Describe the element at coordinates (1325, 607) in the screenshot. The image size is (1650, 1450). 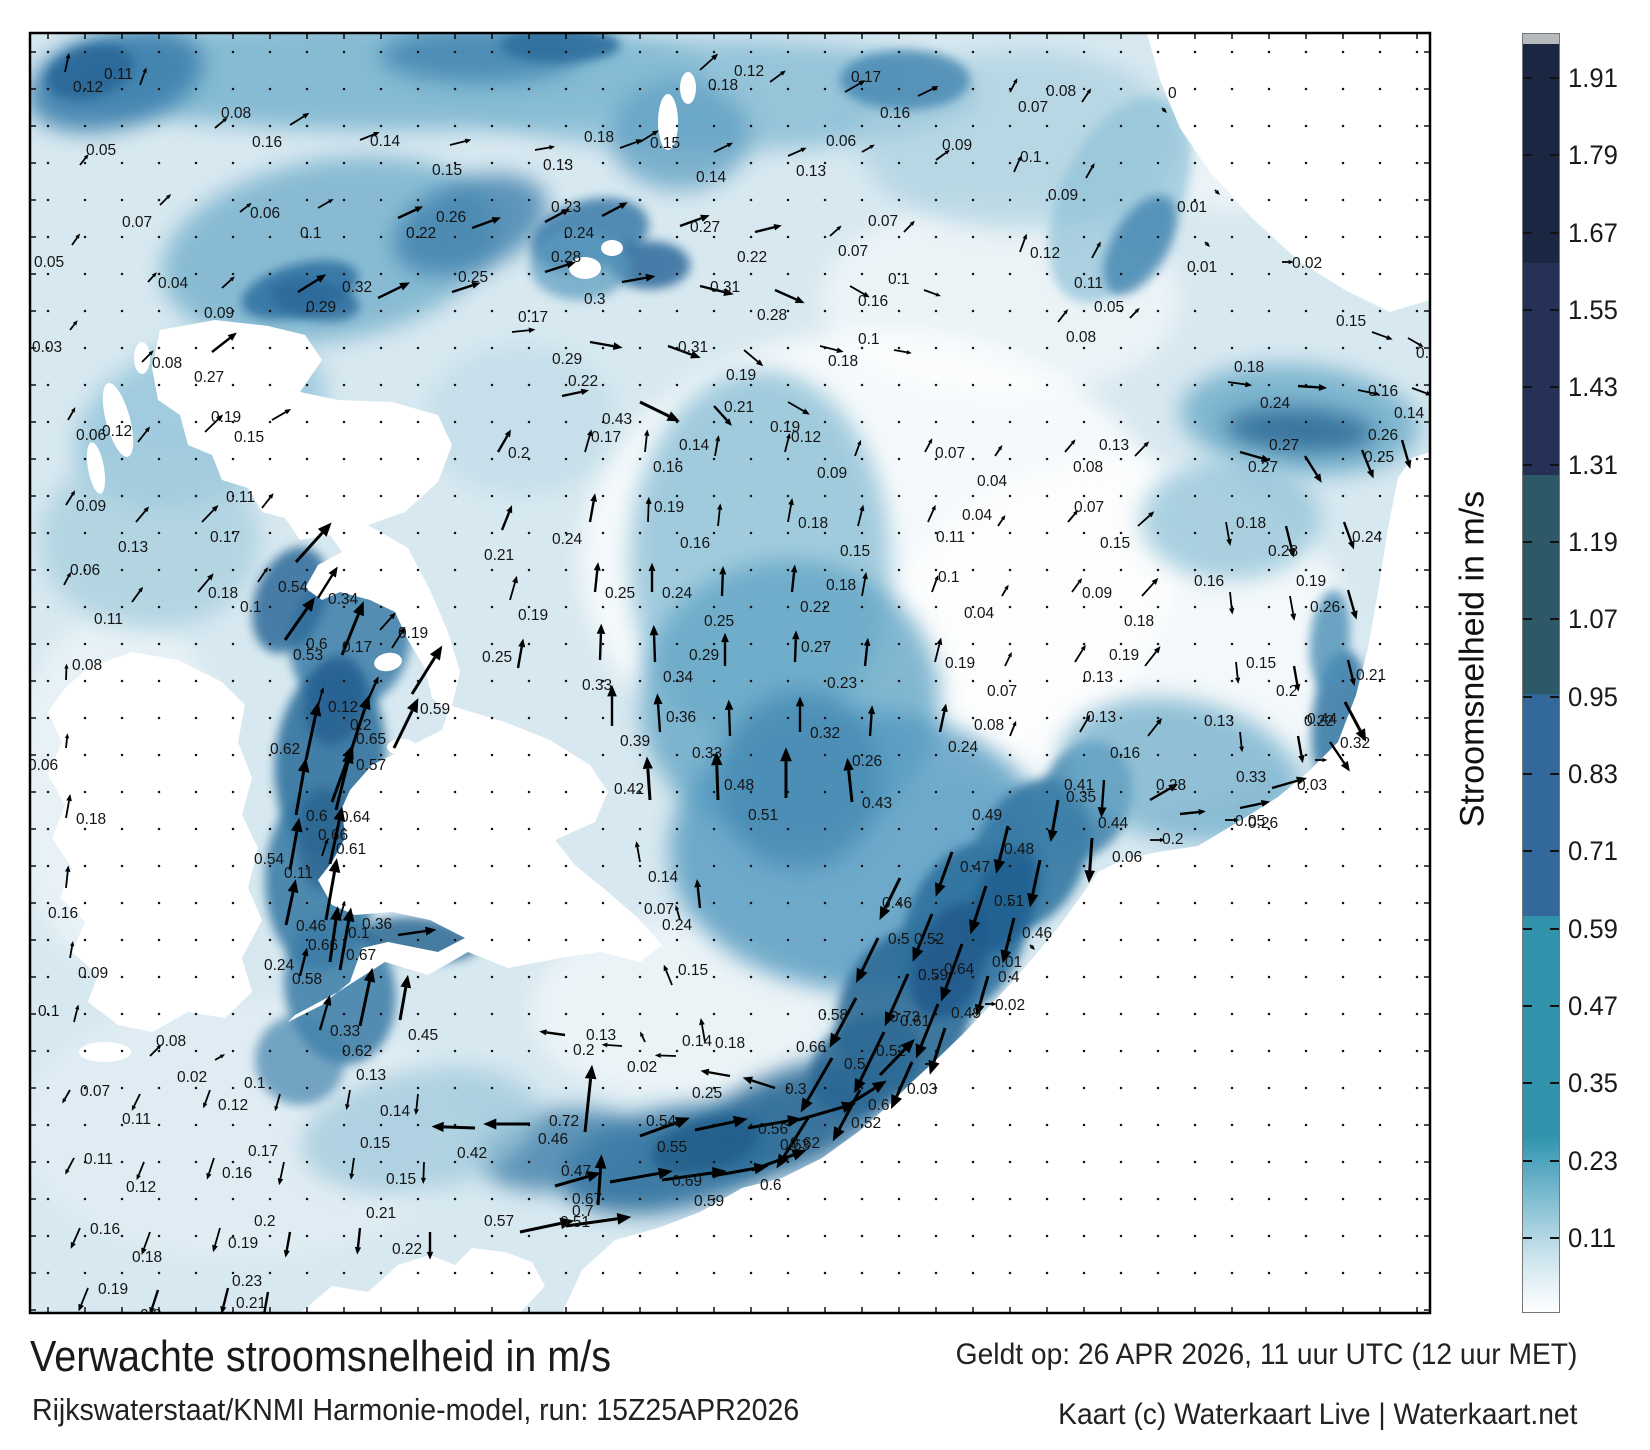
I see `speed-value-label: 0.26` at that location.